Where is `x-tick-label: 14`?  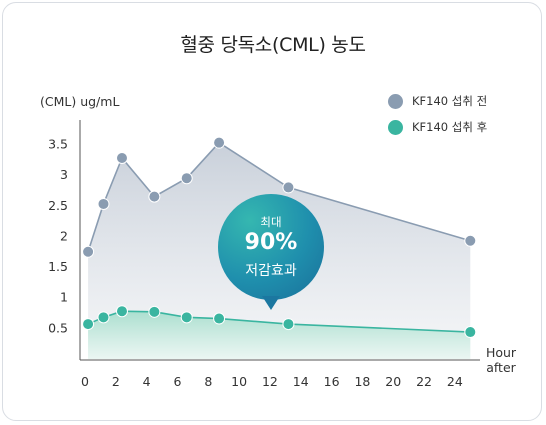 x-tick-label: 14 is located at coordinates (301, 381).